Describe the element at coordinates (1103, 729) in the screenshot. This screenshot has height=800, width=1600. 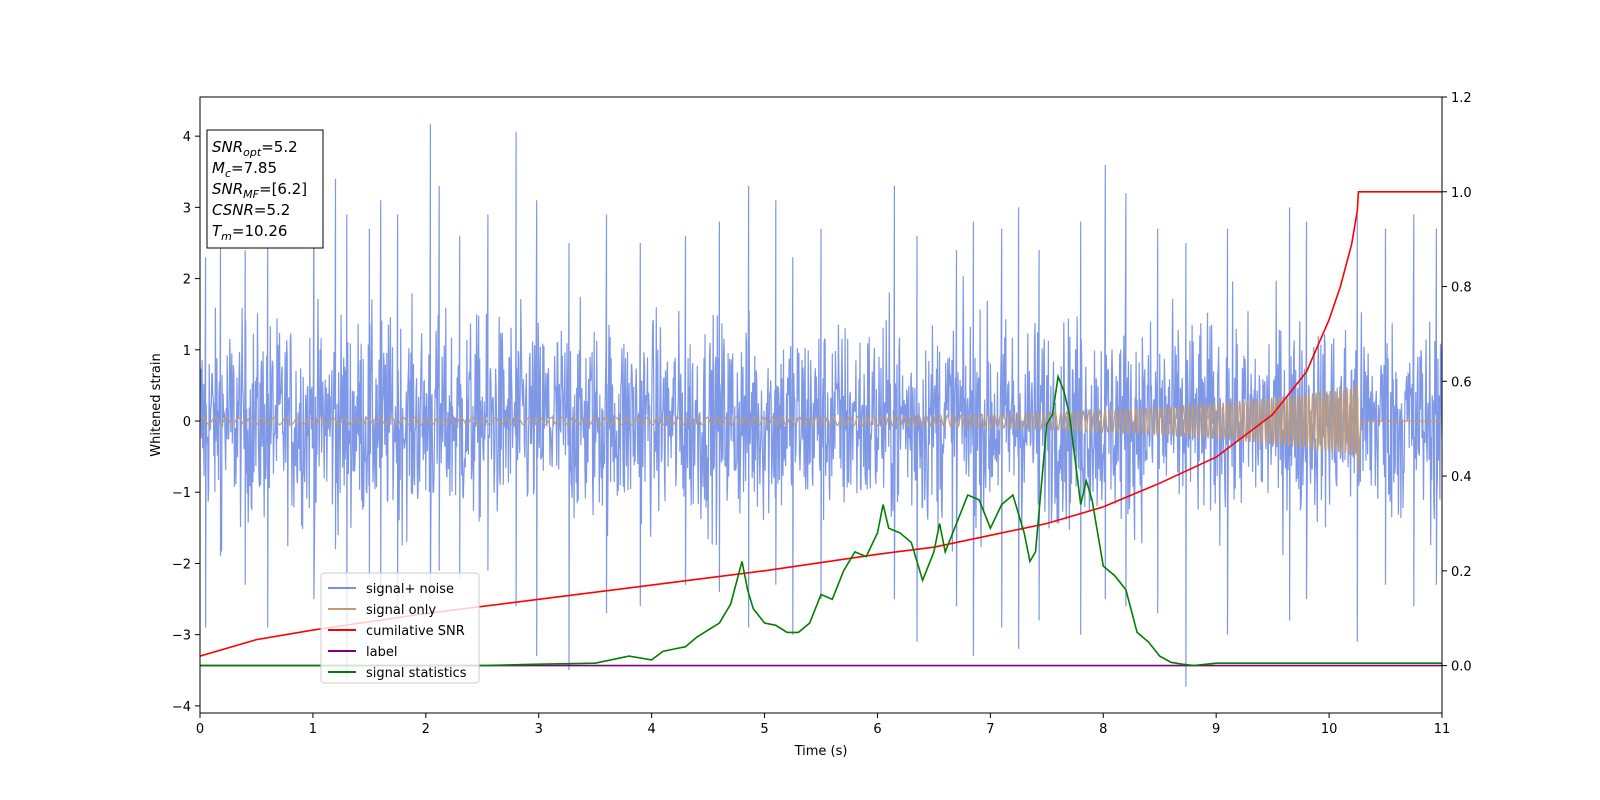
I see `x-tick-label: 8` at that location.